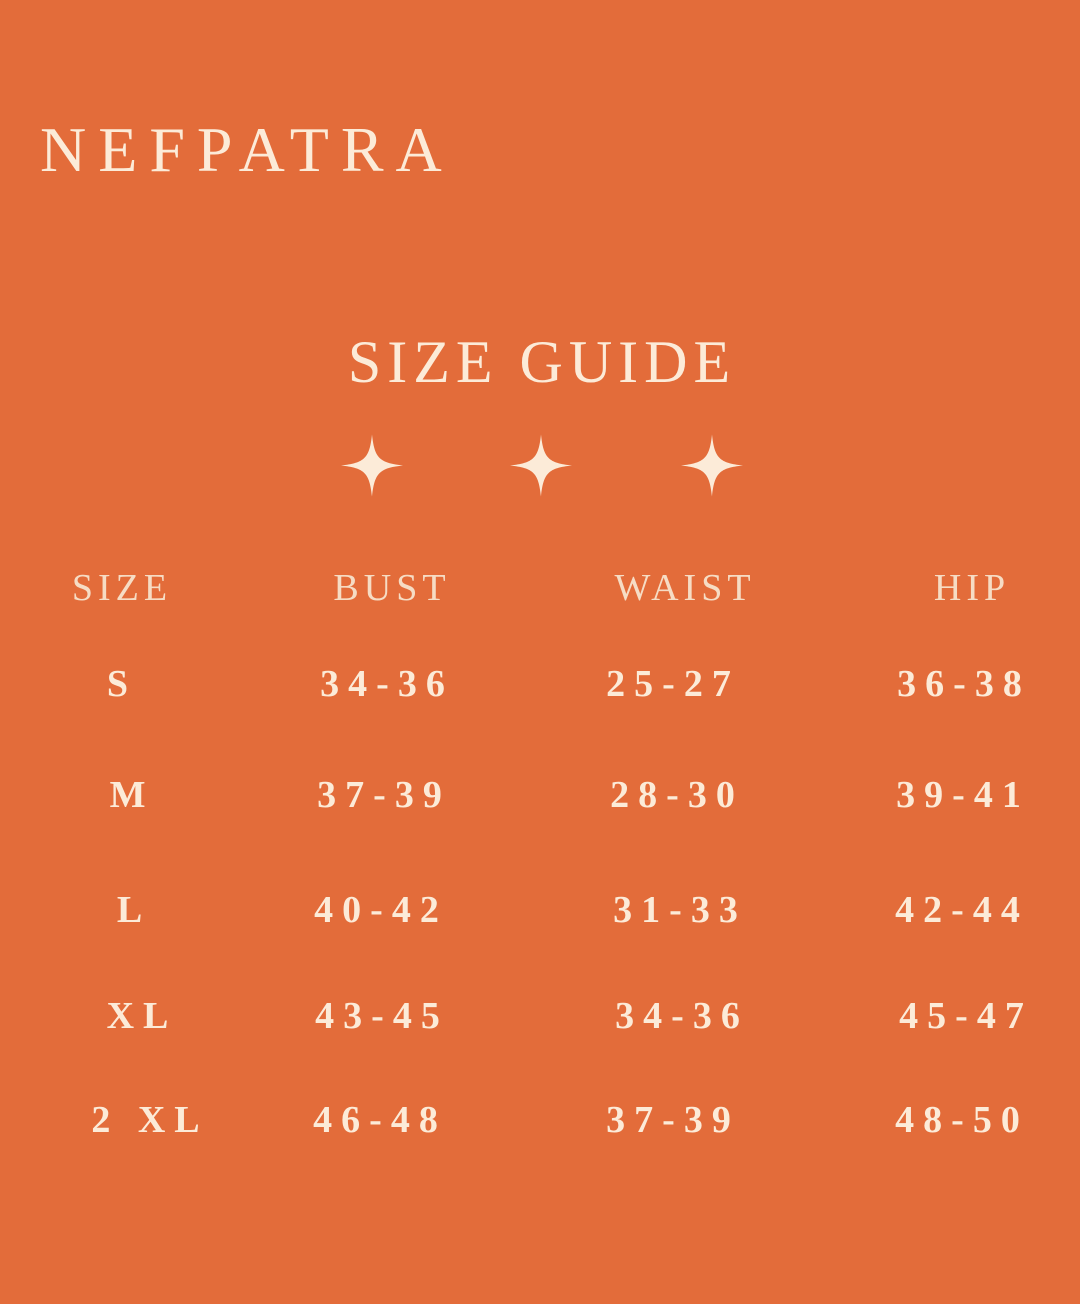 Image resolution: width=1080 pixels, height=1304 pixels. What do you see at coordinates (392, 588) in the screenshot?
I see `column-header-bust: BUST` at bounding box center [392, 588].